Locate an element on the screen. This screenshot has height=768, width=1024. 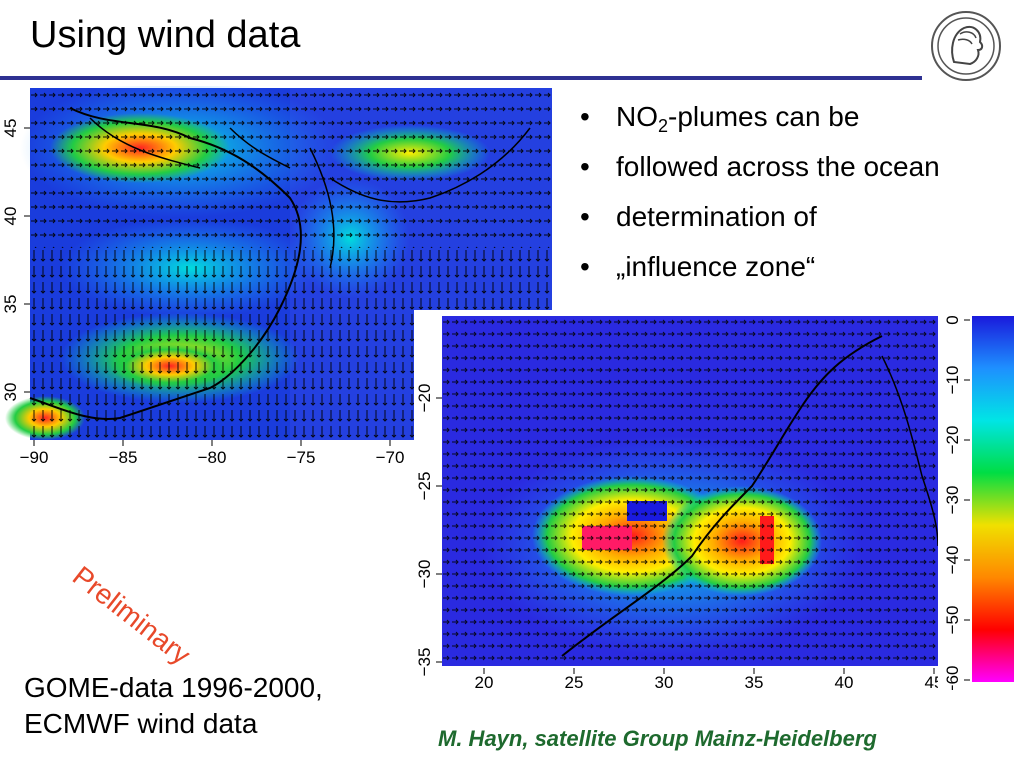
y-tick-label: −30 is located at coordinates (424, 574).